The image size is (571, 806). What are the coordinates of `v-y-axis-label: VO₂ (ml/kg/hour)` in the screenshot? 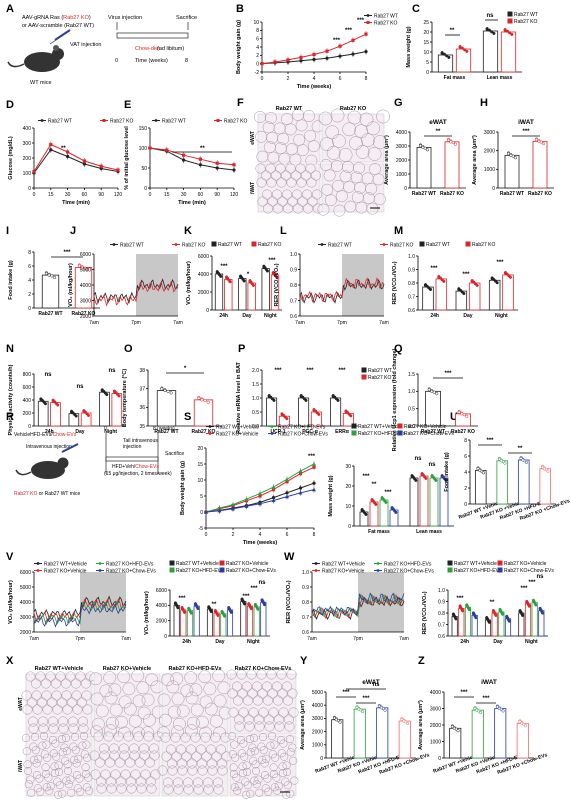 It's located at (147, 613).